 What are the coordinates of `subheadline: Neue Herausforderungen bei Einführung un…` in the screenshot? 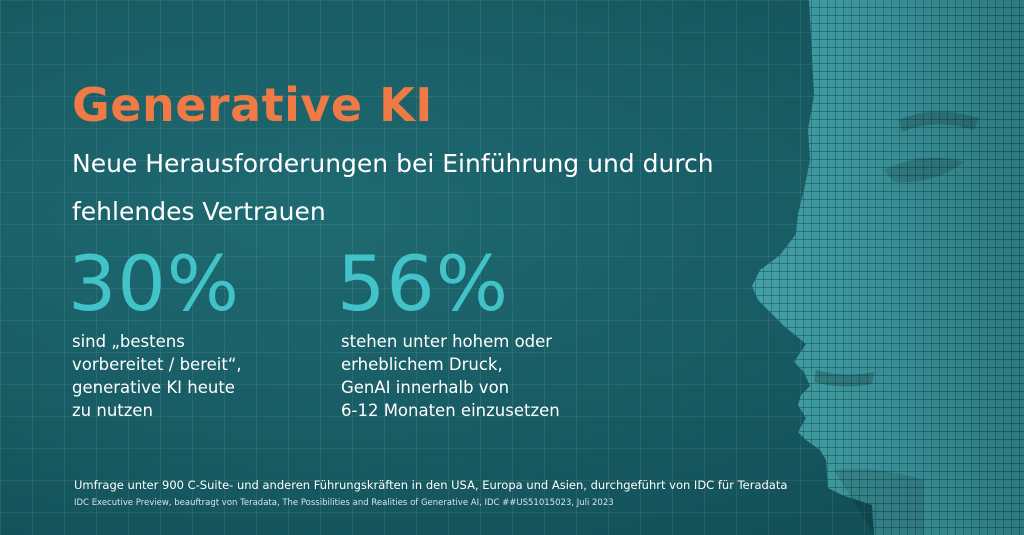 It's located at (393, 187).